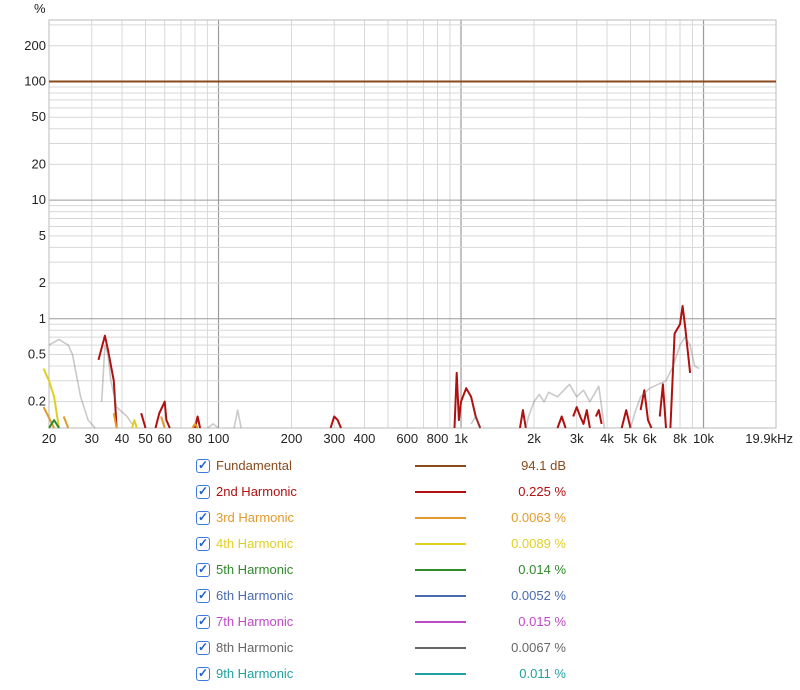 The image size is (800, 690). Describe the element at coordinates (255, 569) in the screenshot. I see `legend-series-name: 5th Harmonic` at that location.